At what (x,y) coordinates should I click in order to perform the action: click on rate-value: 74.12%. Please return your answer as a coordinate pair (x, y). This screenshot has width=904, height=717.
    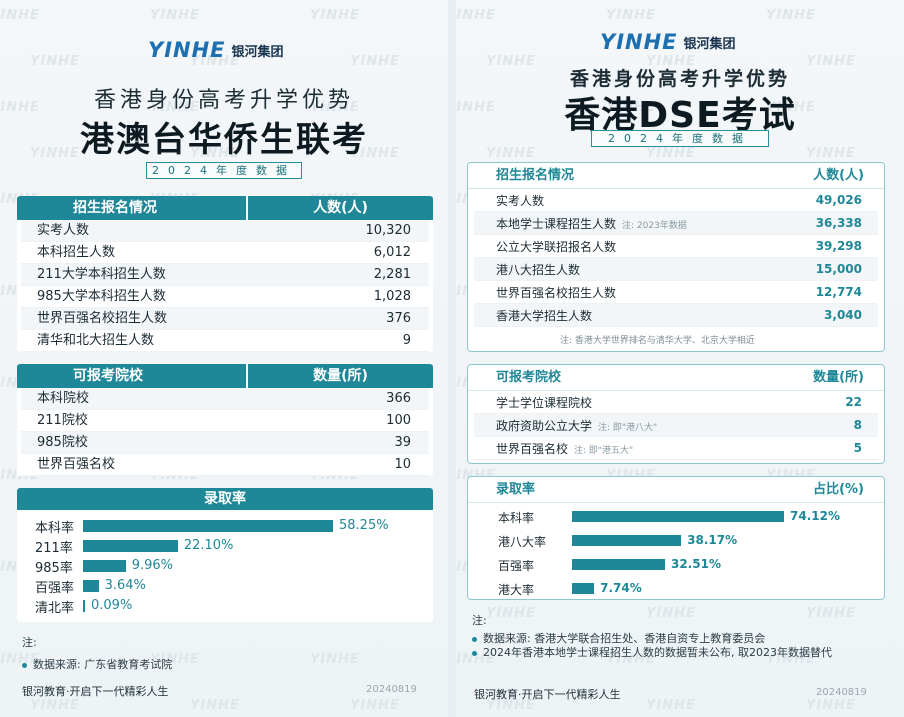
    Looking at the image, I should click on (815, 516).